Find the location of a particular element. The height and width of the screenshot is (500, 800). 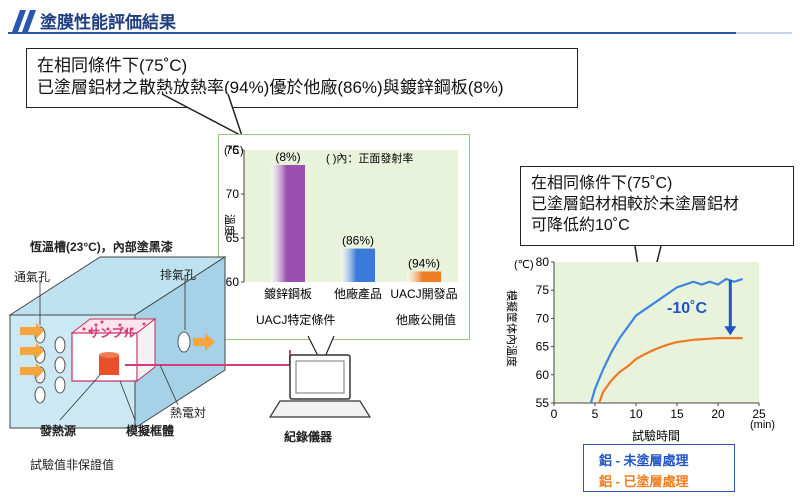

line-chart-x-unit: (min) is located at coordinates (762, 425).